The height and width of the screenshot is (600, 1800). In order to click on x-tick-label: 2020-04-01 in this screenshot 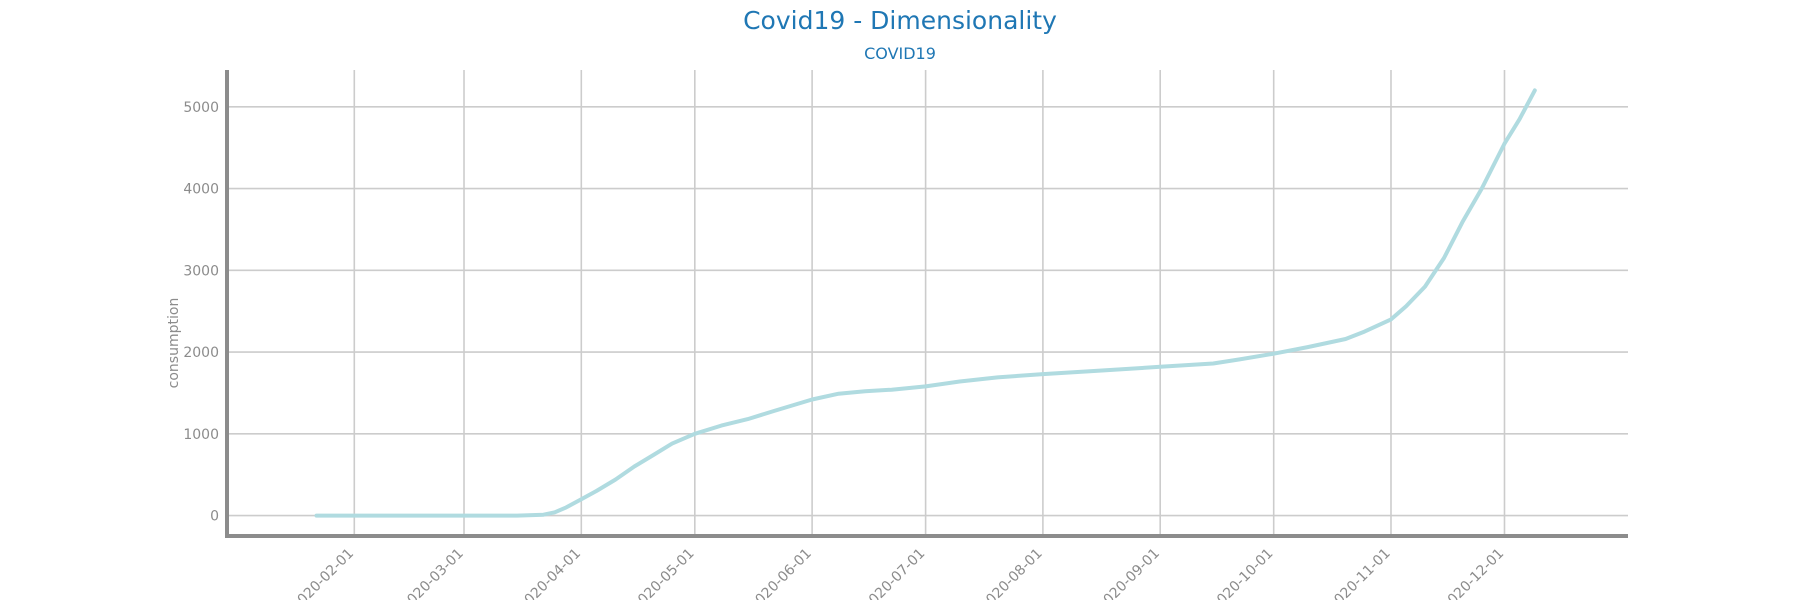, I will do `click(549, 573)`.